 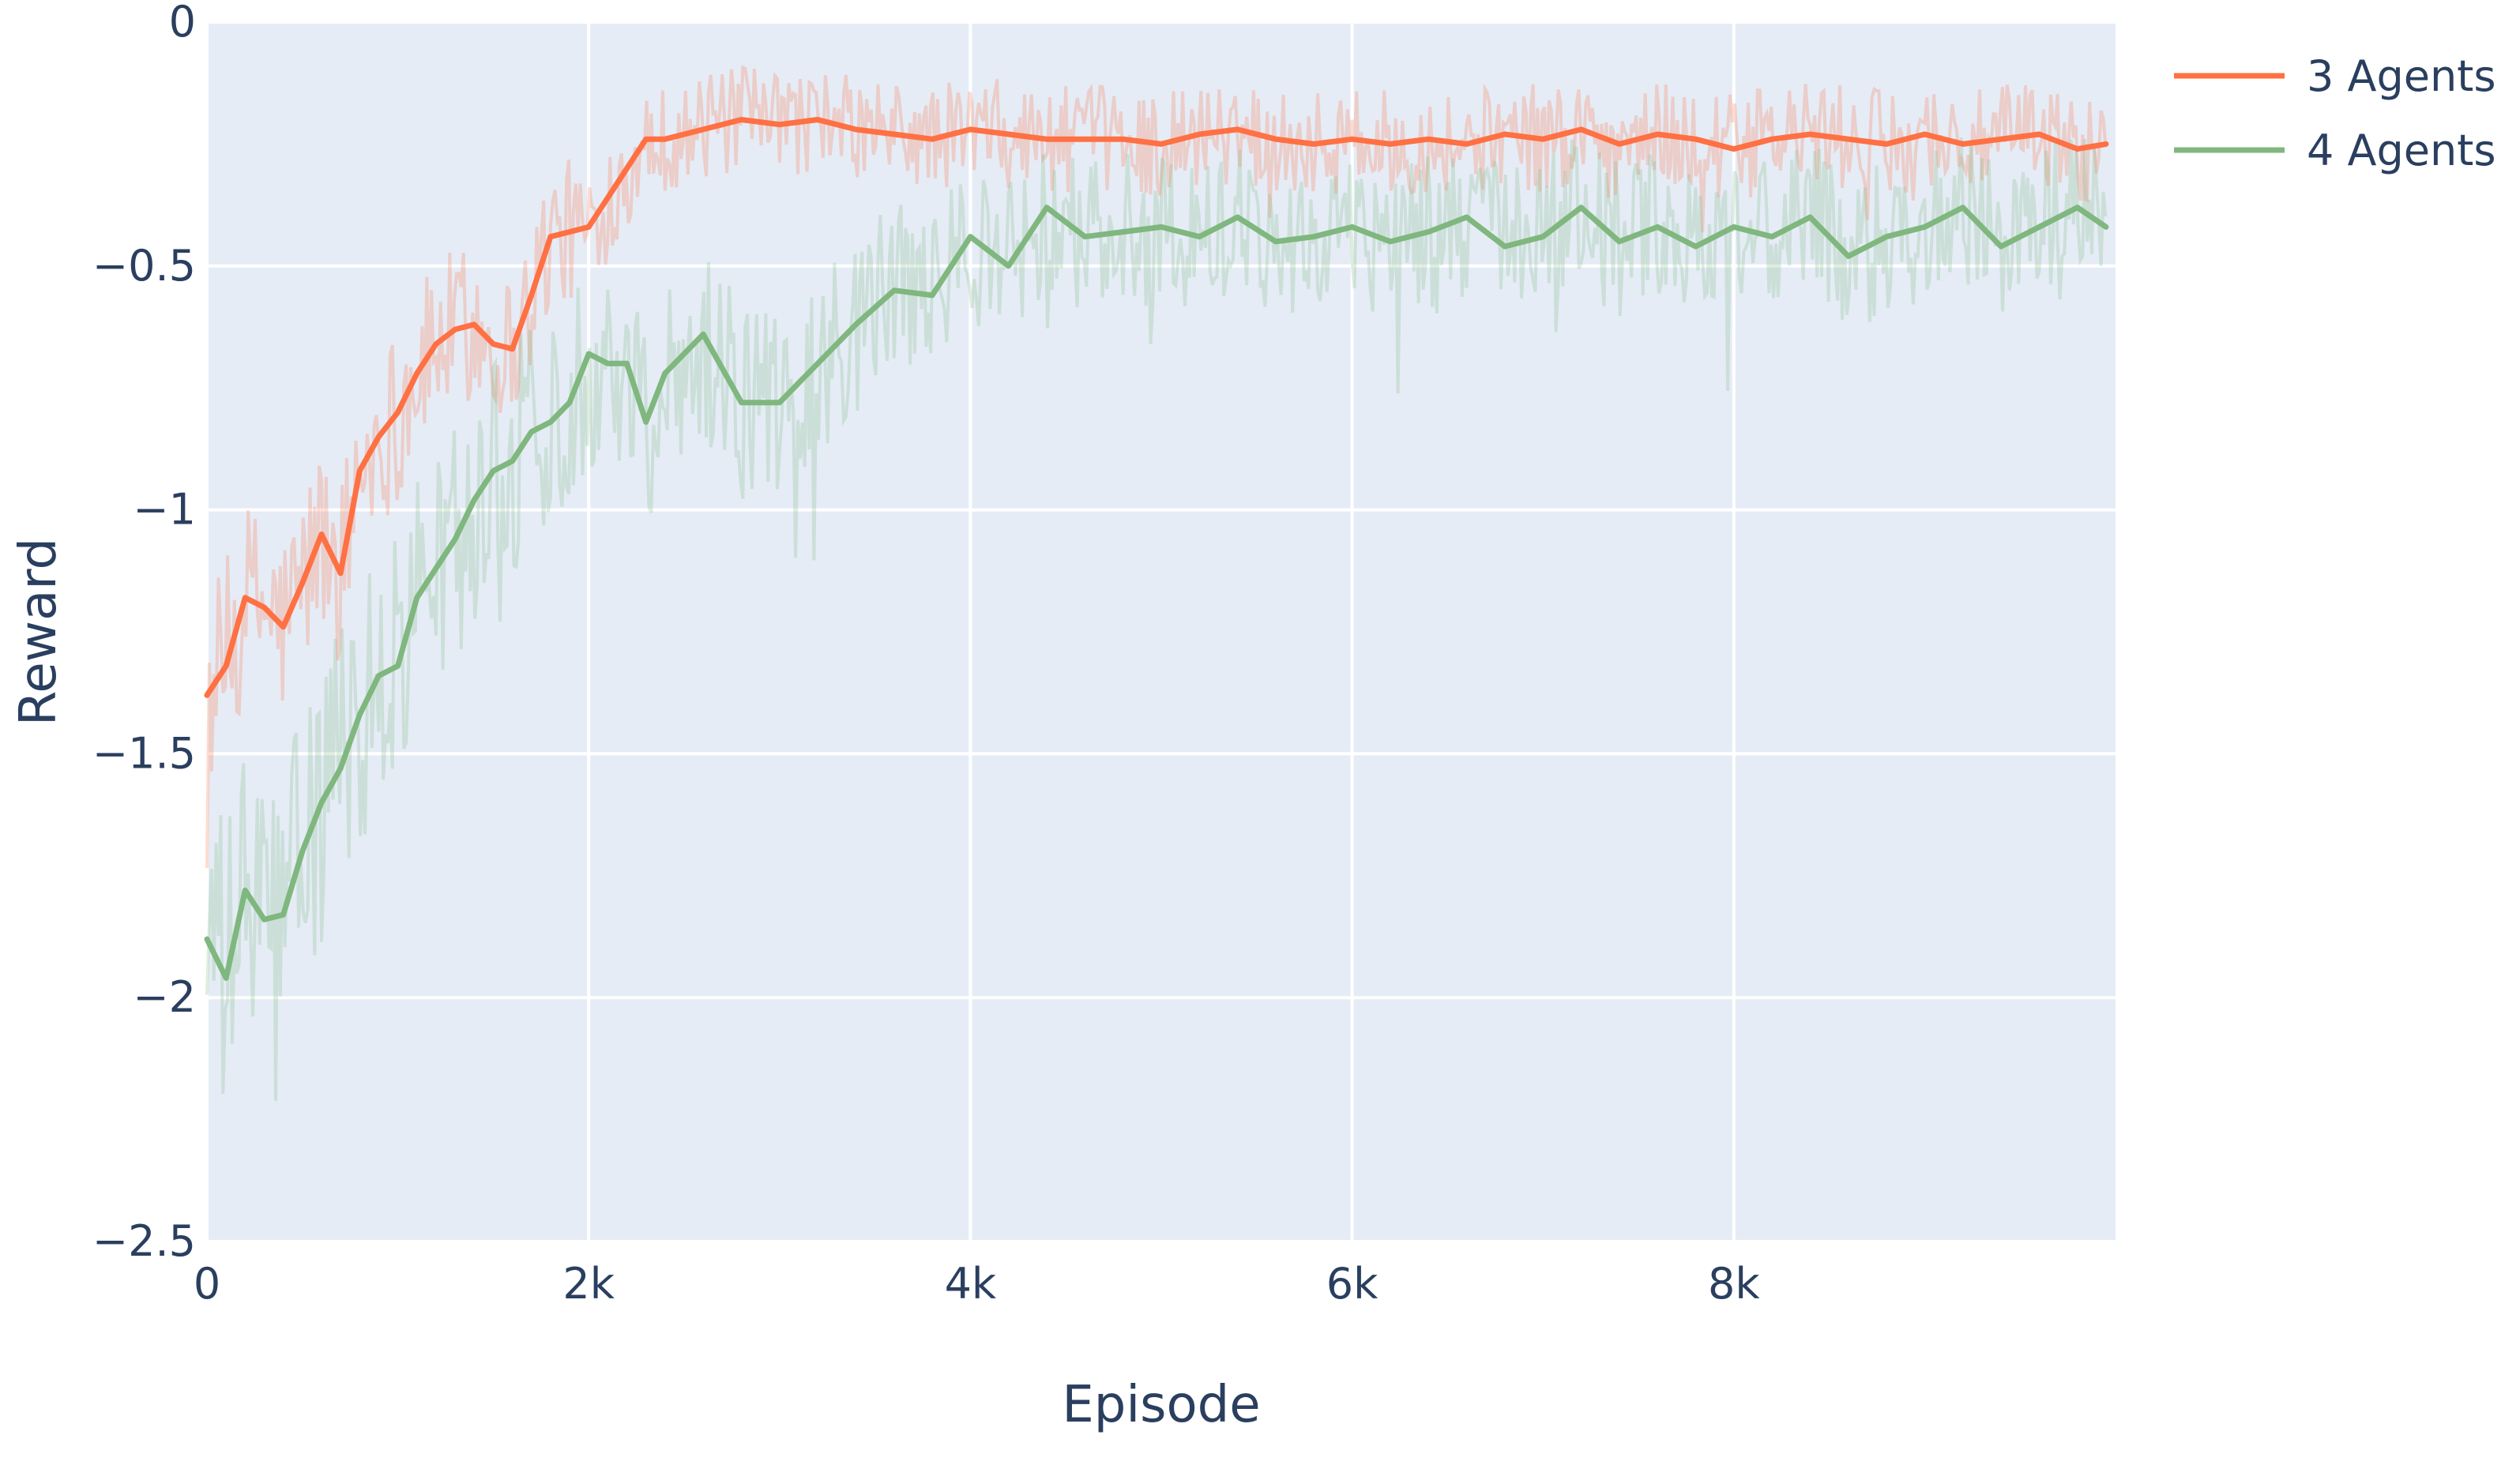 What do you see at coordinates (971, 1284) in the screenshot?
I see `x-tick-label: 4k` at bounding box center [971, 1284].